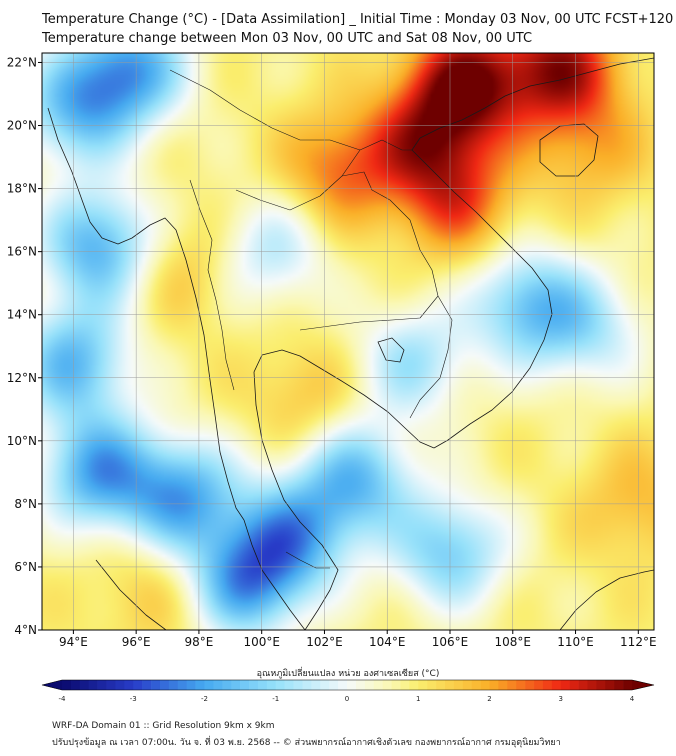 This screenshot has height=756, width=676. I want to click on lon-tick-label: 112°E, so click(638, 642).